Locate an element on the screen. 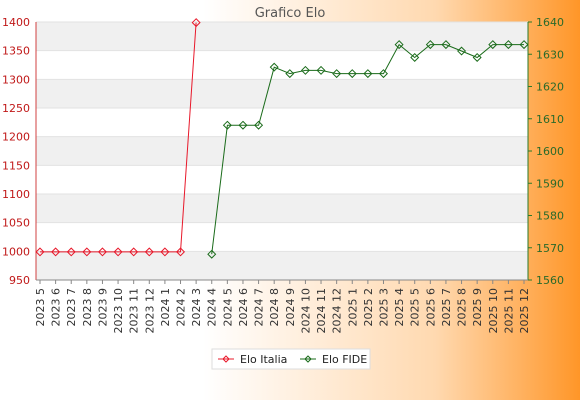 The width and height of the screenshot is (580, 400). x-tick-label: 2025 9 is located at coordinates (477, 307).